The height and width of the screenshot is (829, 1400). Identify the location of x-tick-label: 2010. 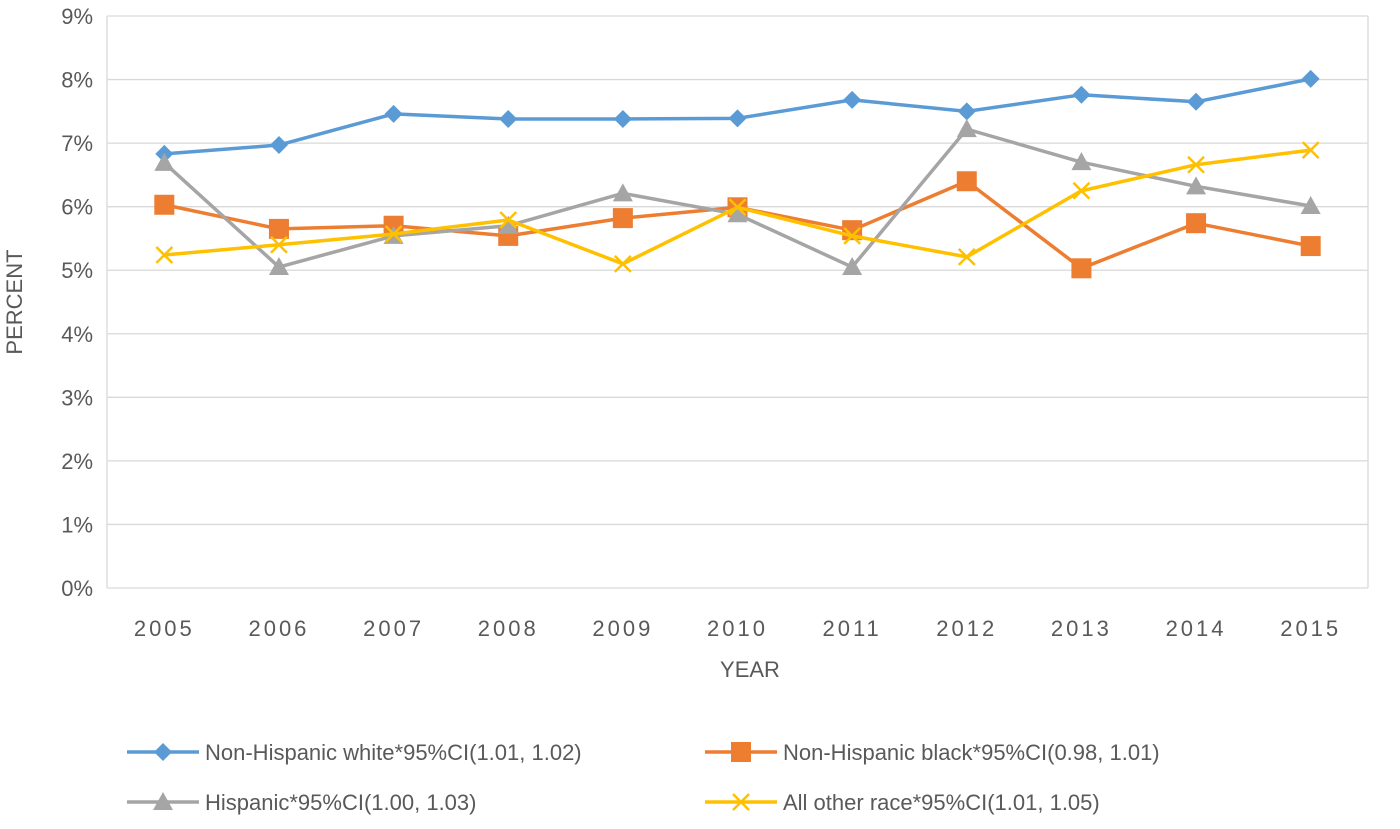
(737, 628).